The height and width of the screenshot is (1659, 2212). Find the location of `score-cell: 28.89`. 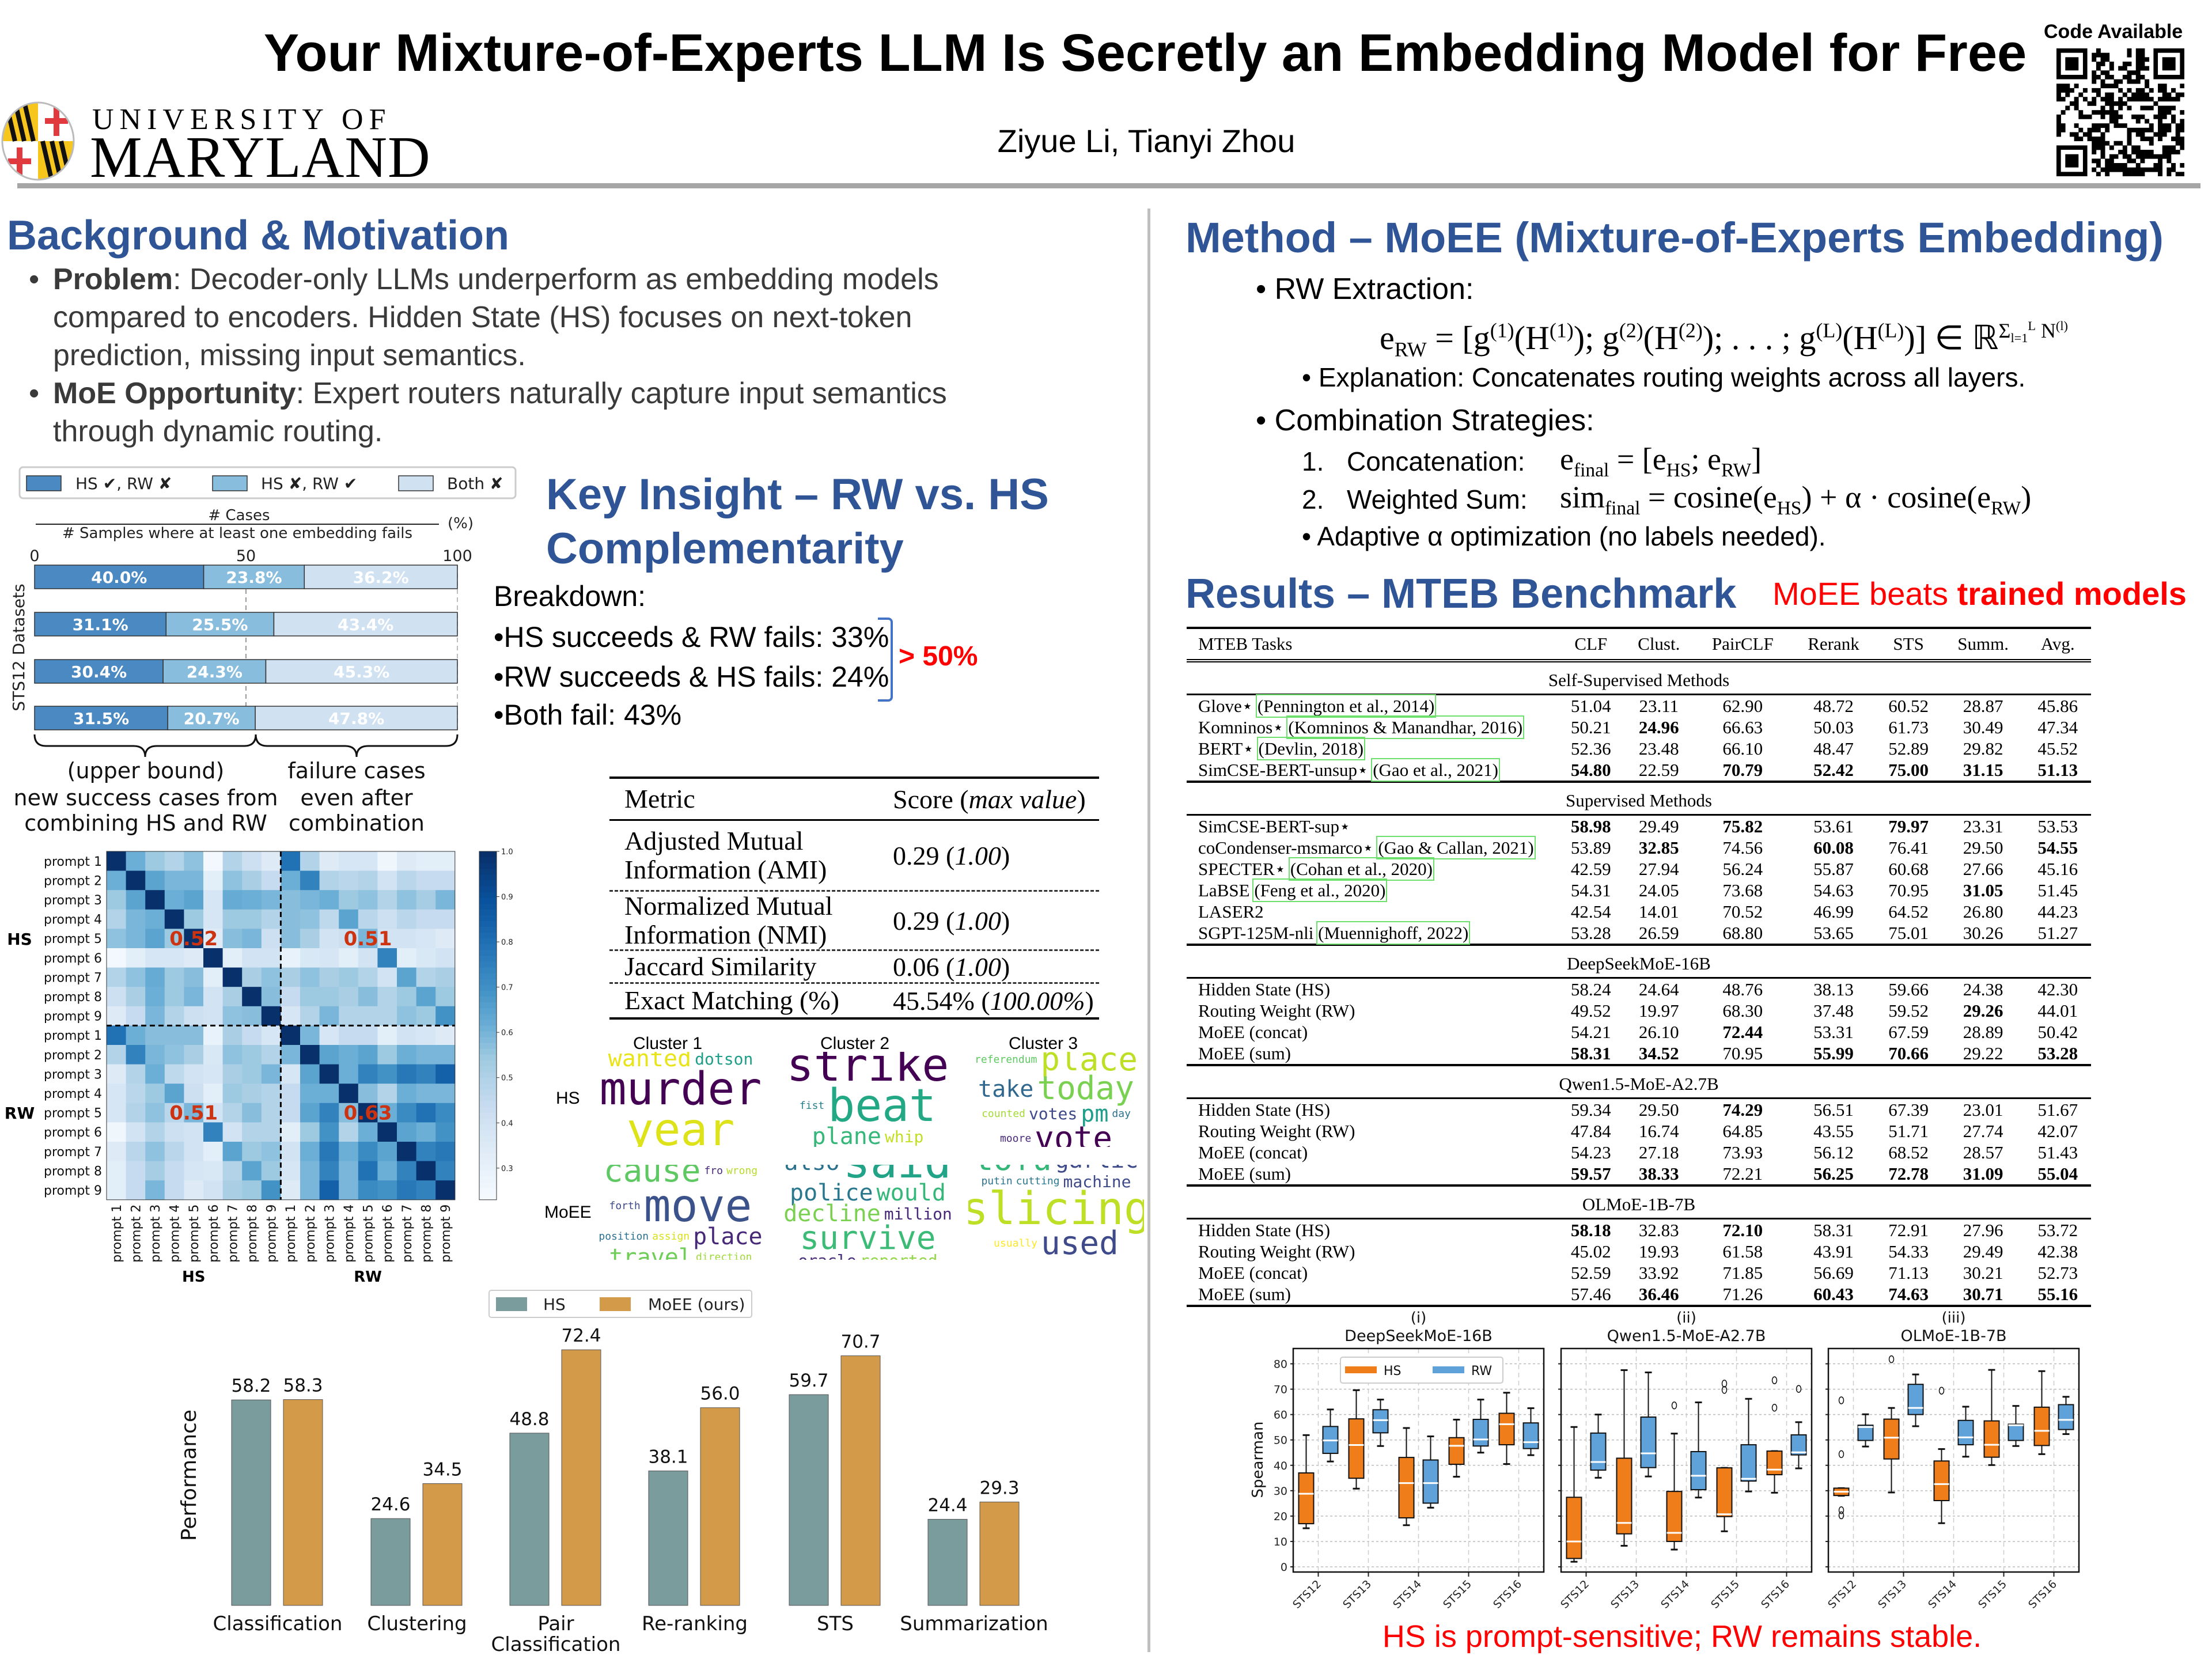

score-cell: 28.89 is located at coordinates (1983, 1031).